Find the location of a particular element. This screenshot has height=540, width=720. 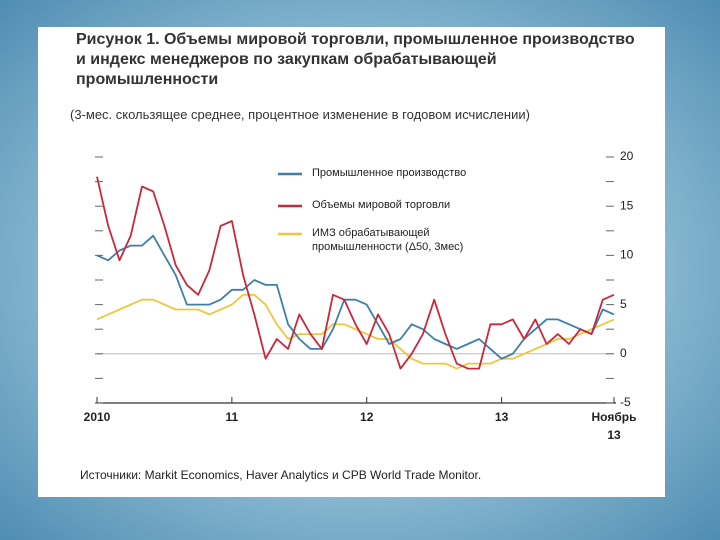

y-tick-label: 5 is located at coordinates (623, 304).